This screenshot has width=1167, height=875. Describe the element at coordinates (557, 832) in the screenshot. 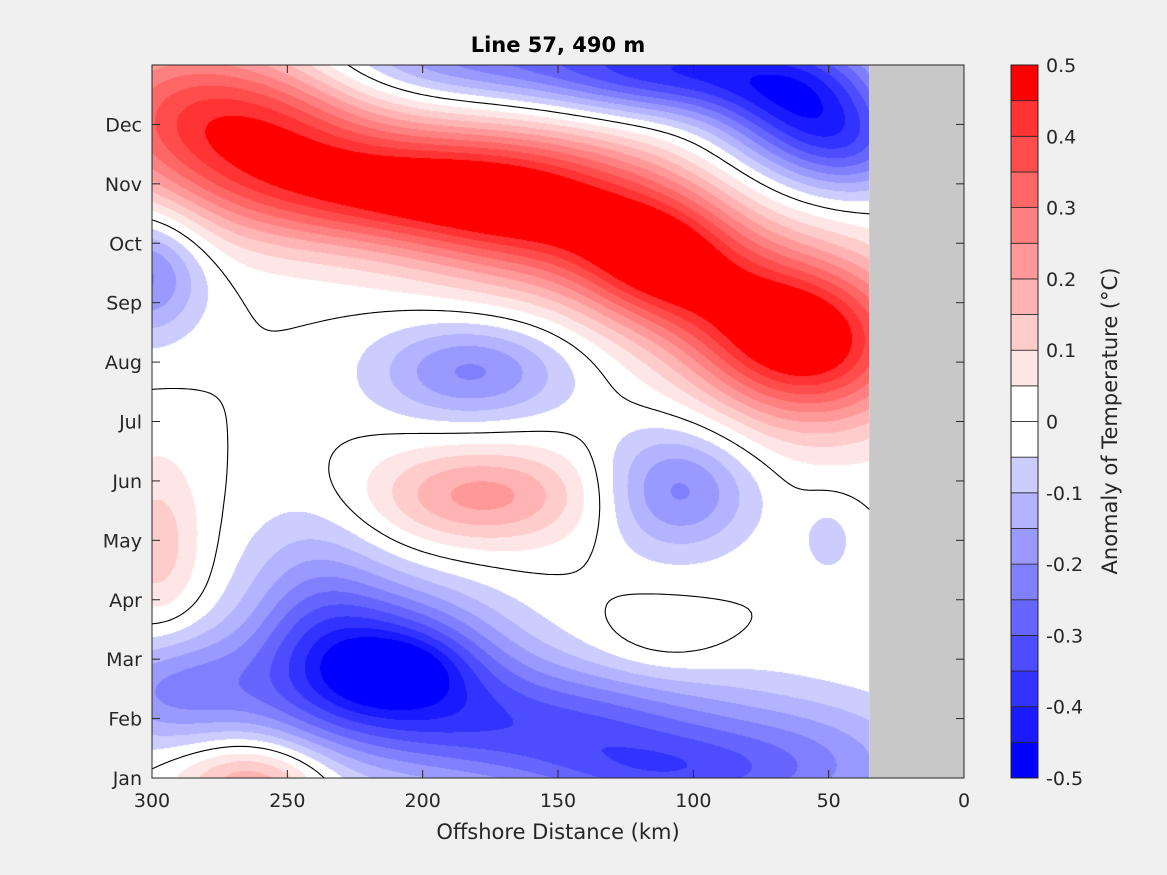

I see `x-axis-label: Offshore Distance (km)` at that location.